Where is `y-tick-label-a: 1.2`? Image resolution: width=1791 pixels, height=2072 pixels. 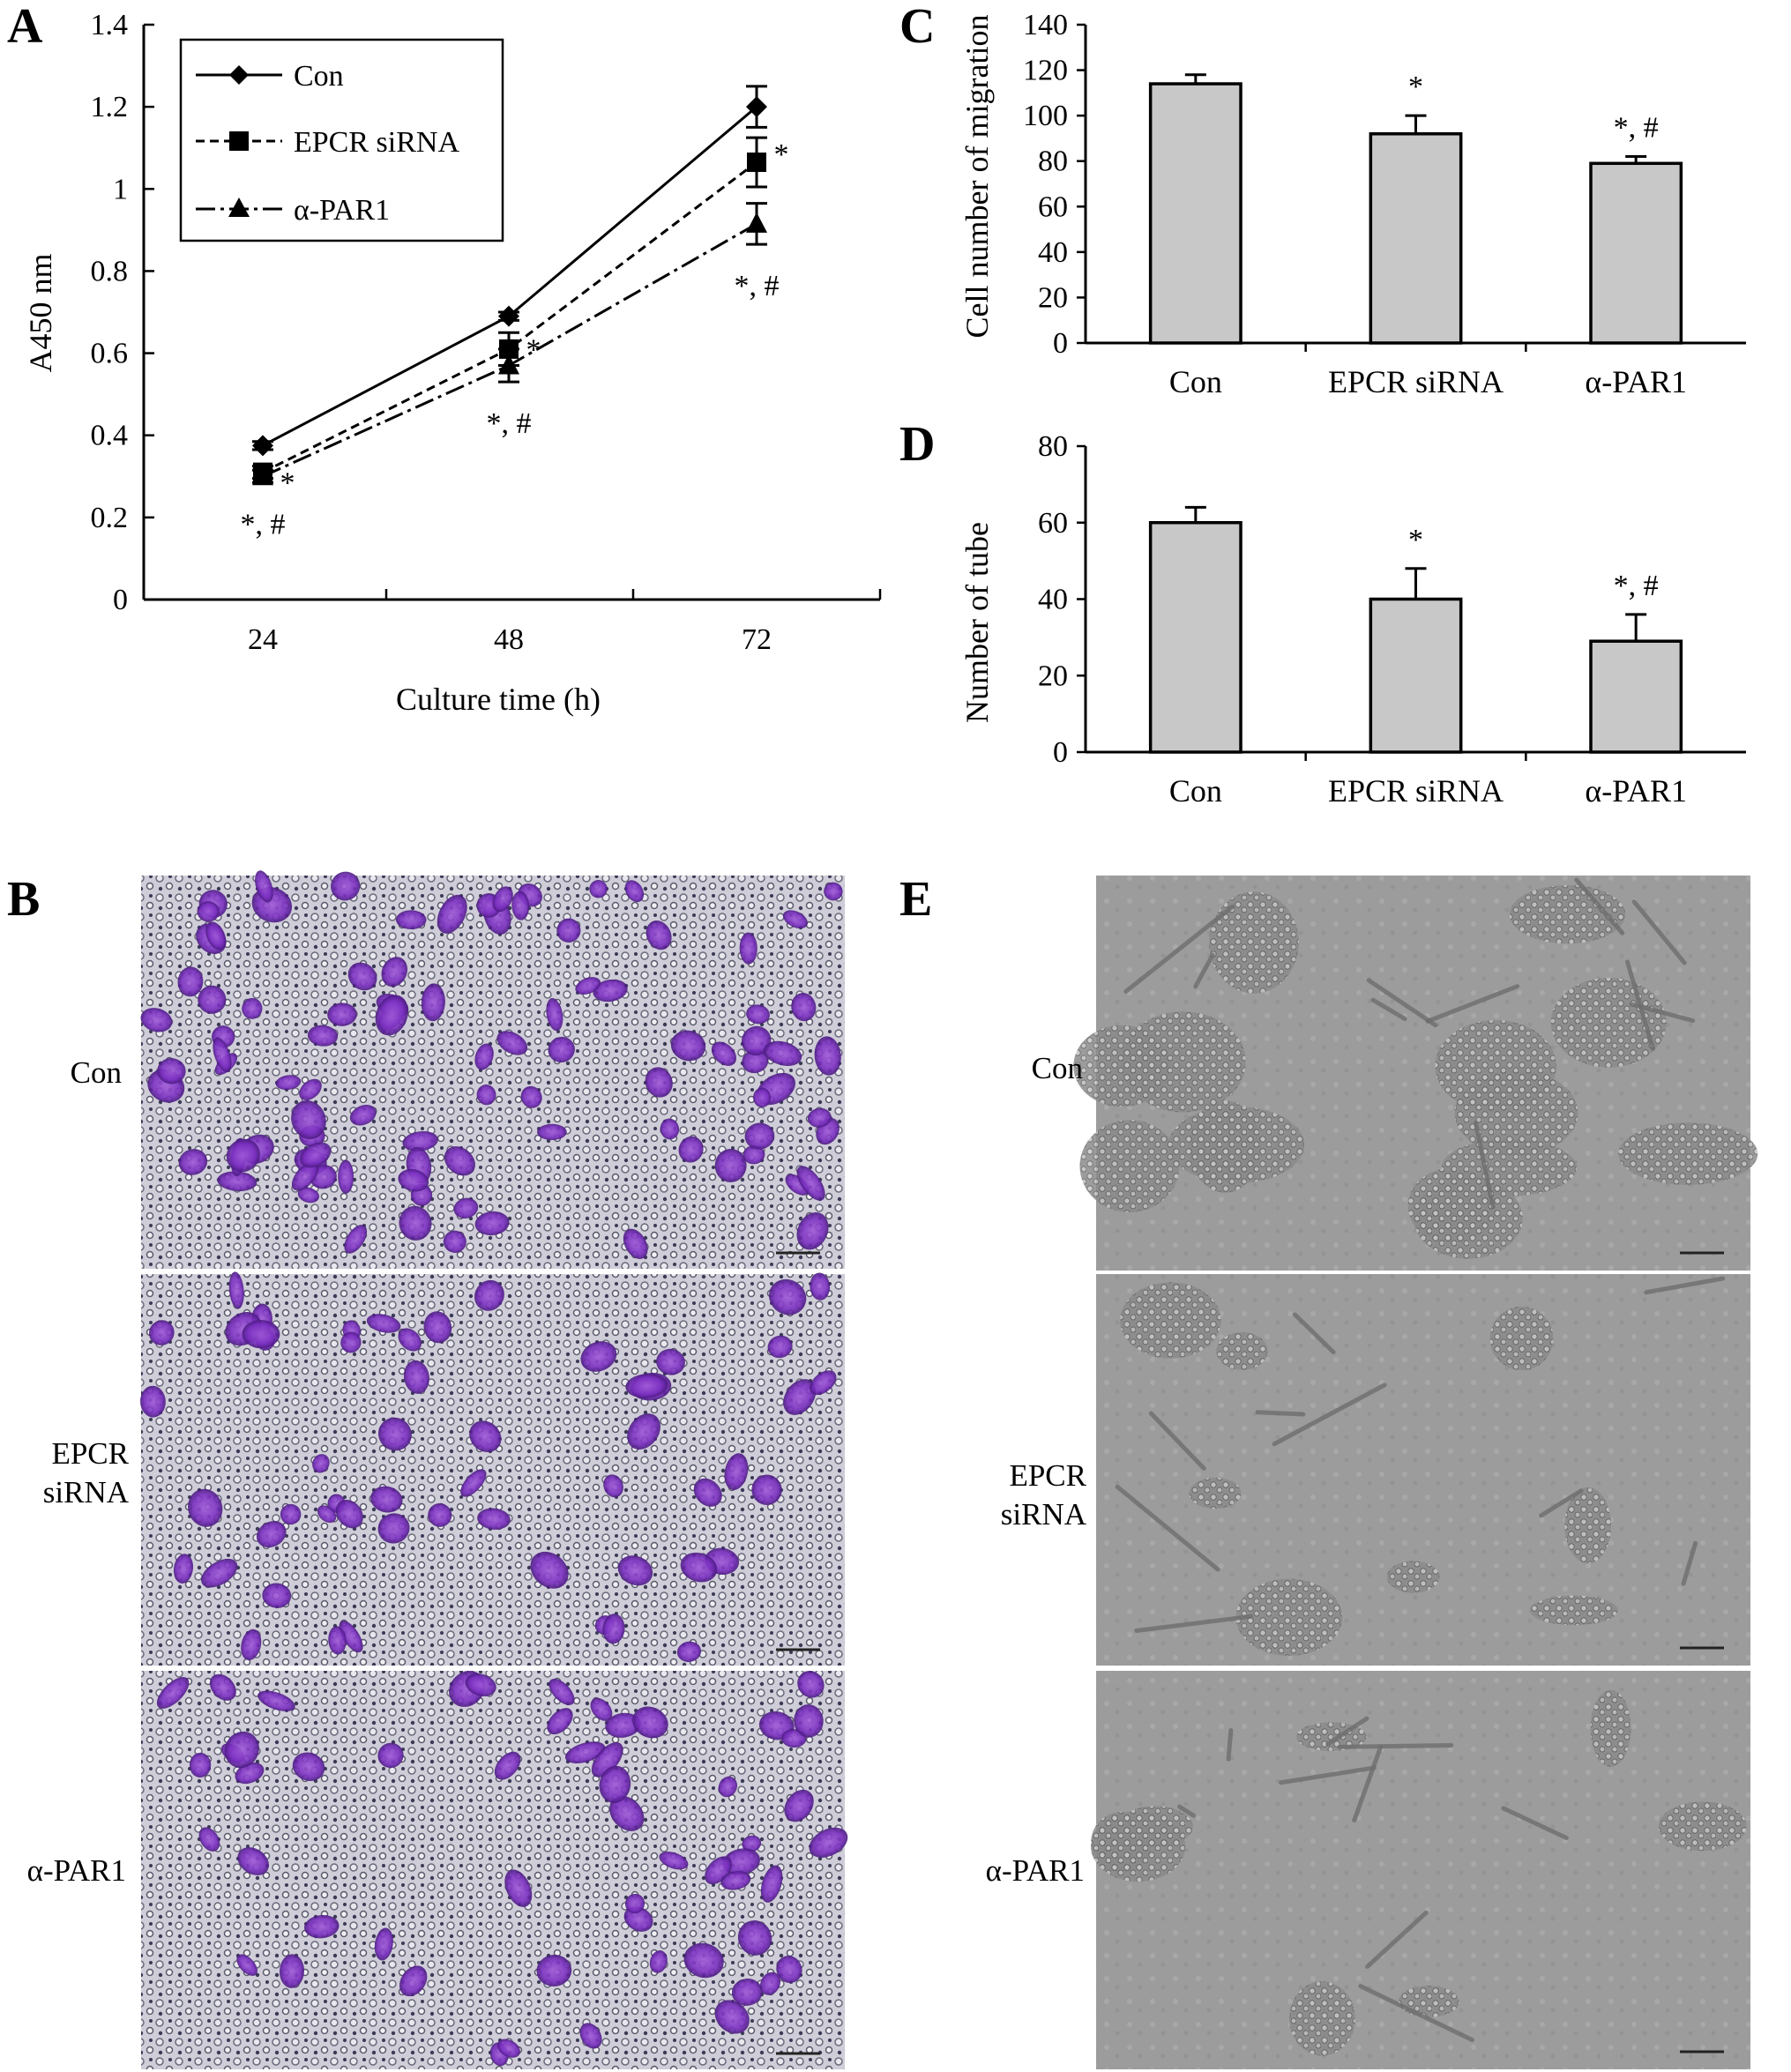
y-tick-label-a: 1.2 is located at coordinates (110, 107).